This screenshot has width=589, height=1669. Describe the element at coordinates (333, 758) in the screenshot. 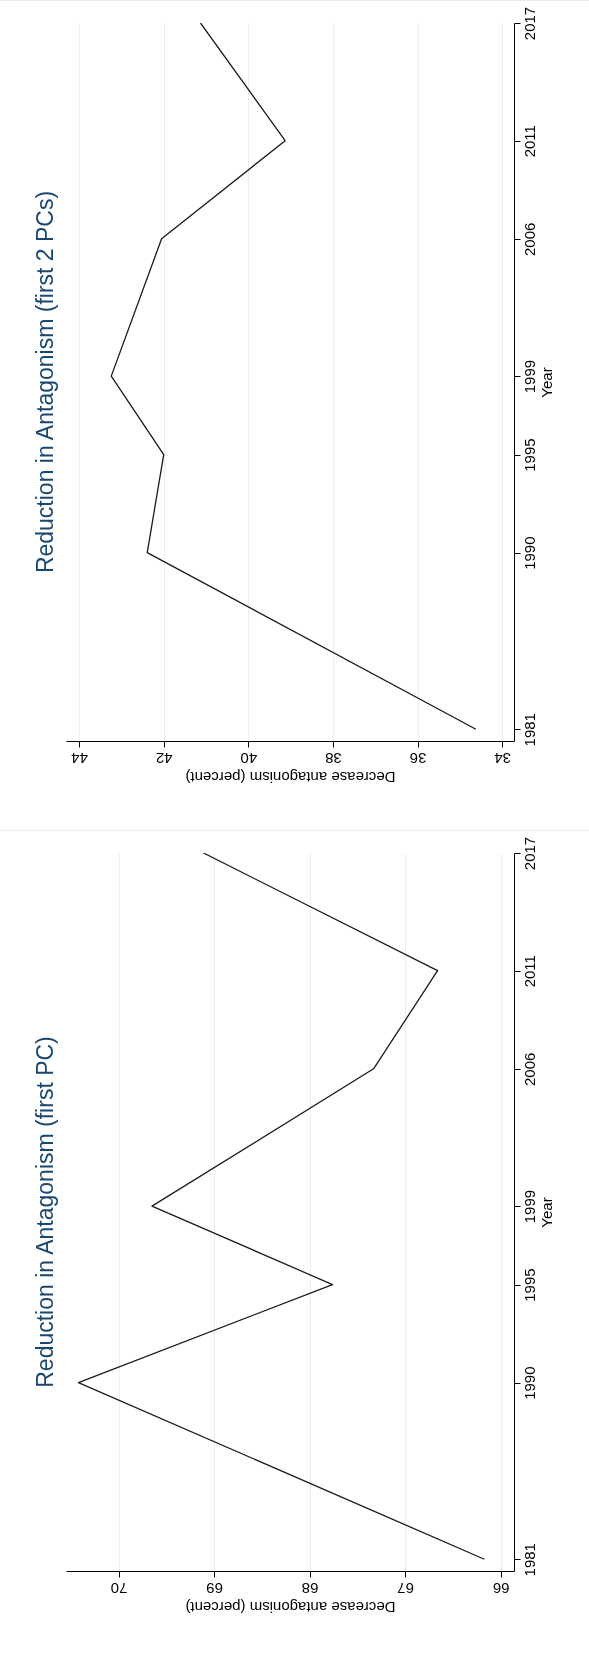

I see `x-tick-label: 38` at that location.